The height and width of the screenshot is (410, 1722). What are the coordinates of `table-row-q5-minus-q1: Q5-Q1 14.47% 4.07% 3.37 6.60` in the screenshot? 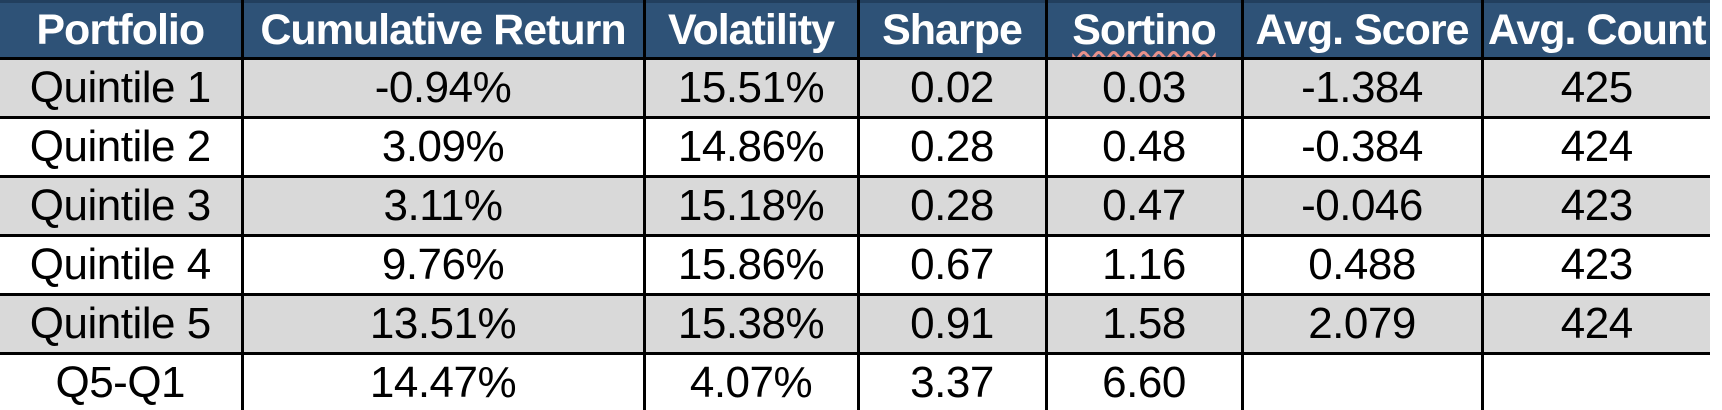 It's located at (855, 381).